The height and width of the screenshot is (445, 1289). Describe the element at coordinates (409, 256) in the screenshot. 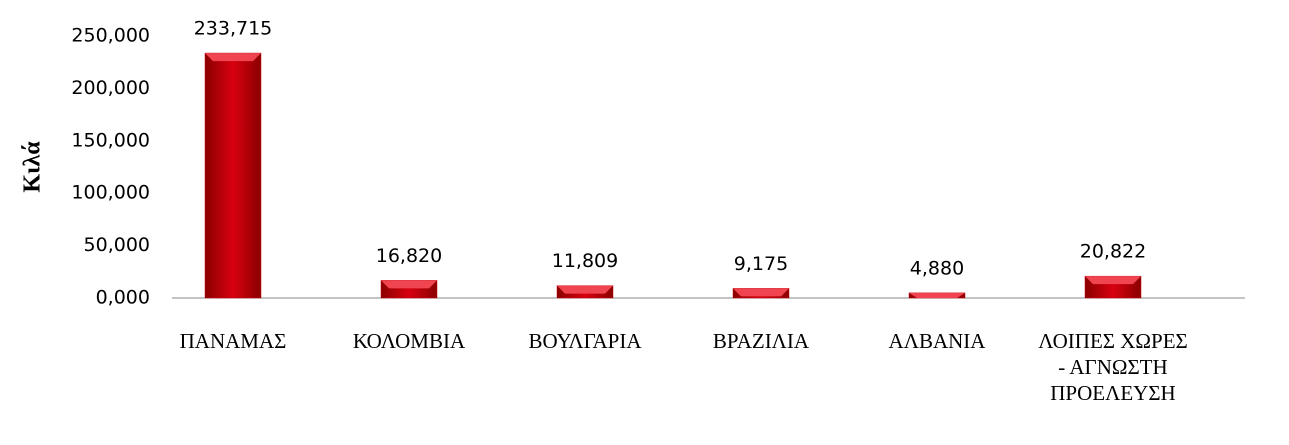

I see `data-label: 16,820` at that location.